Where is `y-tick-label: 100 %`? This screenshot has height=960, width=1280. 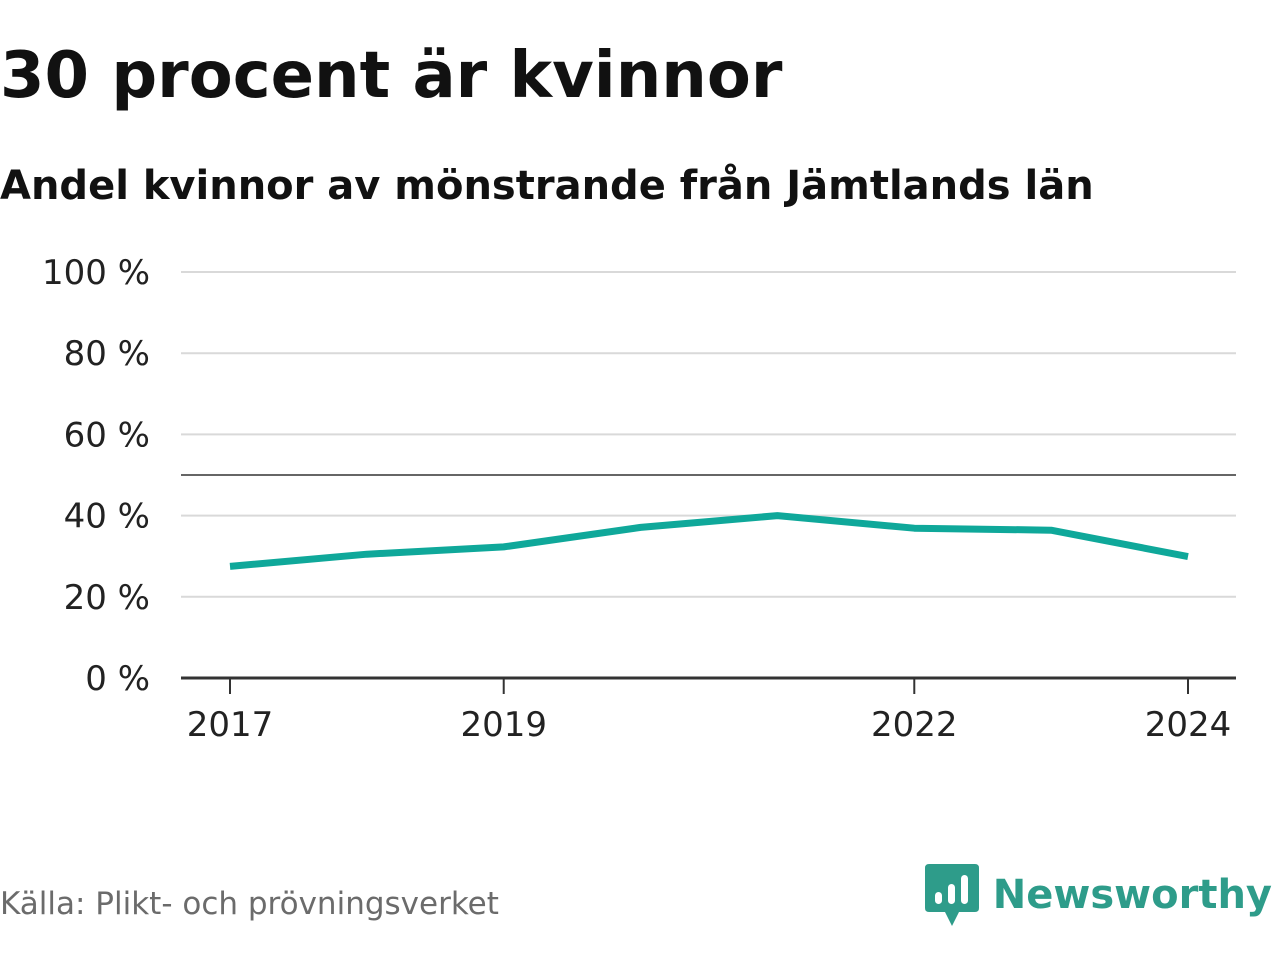
y-tick-label: 100 % is located at coordinates (96, 273).